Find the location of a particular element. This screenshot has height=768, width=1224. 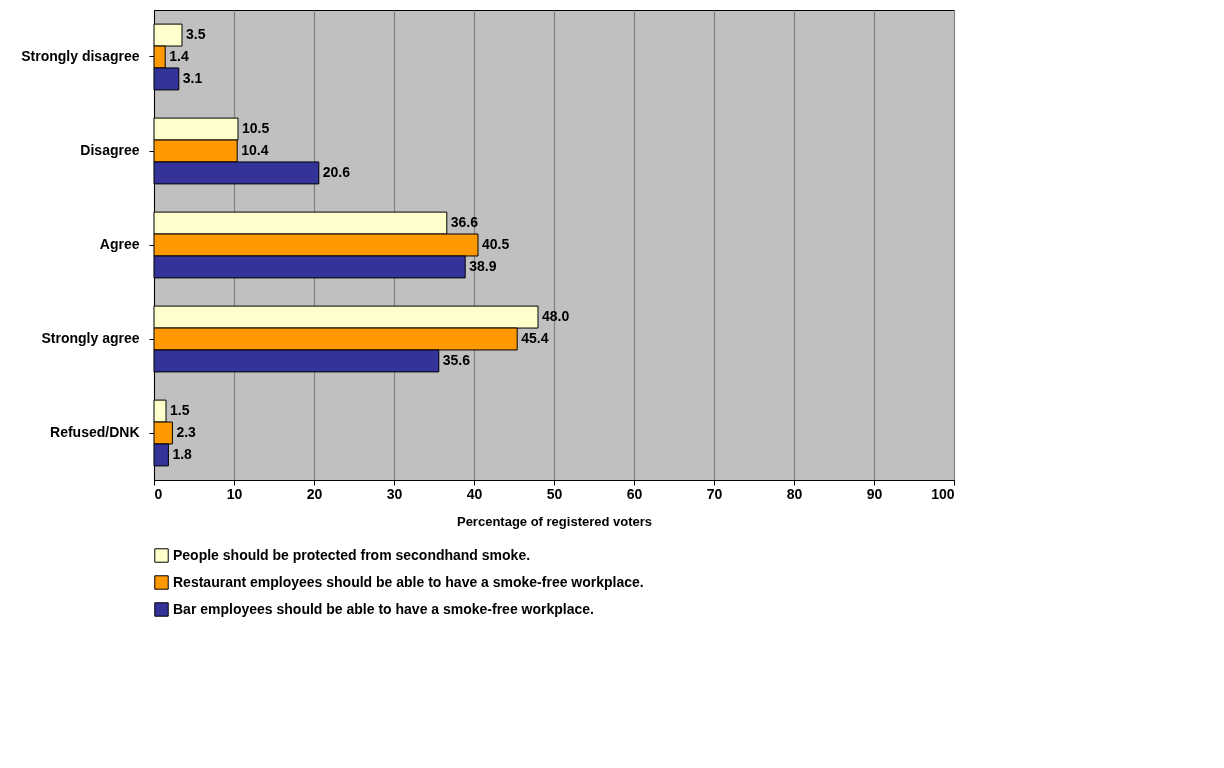

x-tick-label: 60 is located at coordinates (634, 493).